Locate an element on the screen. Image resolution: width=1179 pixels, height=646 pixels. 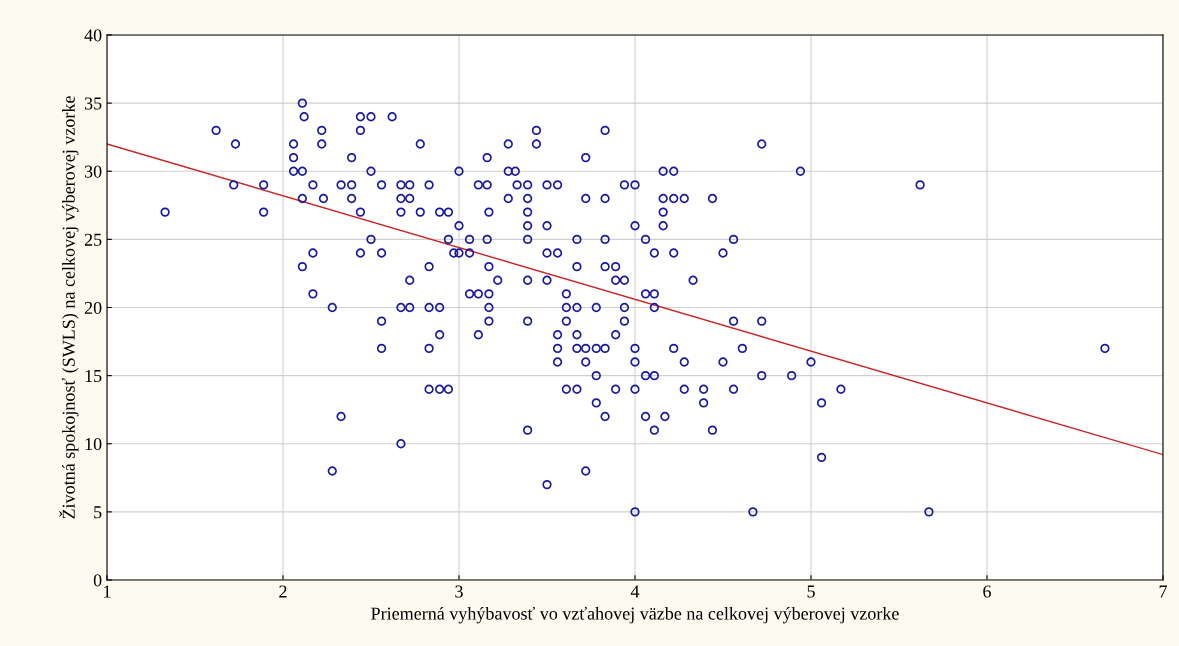
x-tick-label: 2 is located at coordinates (283, 591).